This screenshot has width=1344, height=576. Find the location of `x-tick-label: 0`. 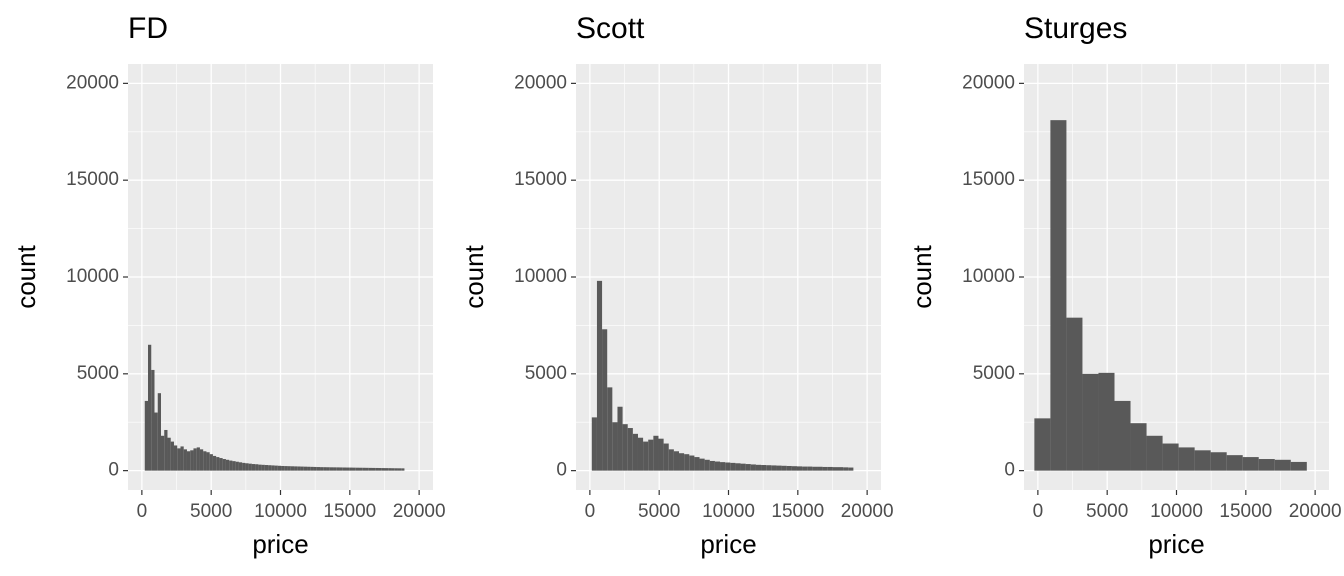

x-tick-label: 0 is located at coordinates (1038, 511).